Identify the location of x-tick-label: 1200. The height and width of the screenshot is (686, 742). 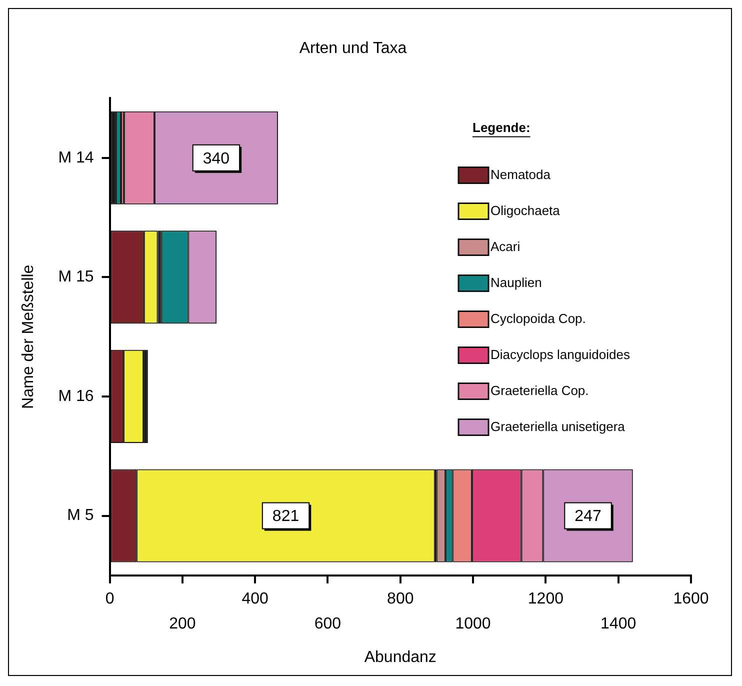
(546, 599).